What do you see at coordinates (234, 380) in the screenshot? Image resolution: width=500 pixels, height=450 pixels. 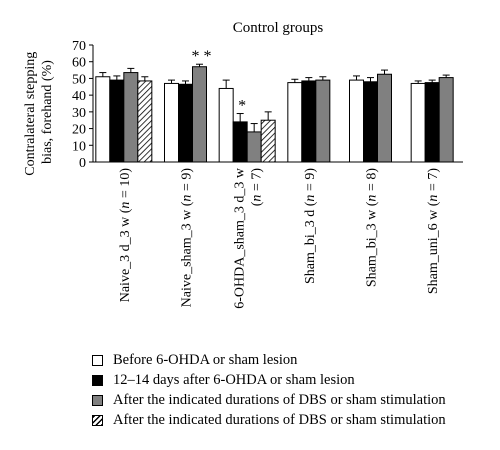 I see `legend-label: 12–14 days after 6-OHDA or sham lesion` at bounding box center [234, 380].